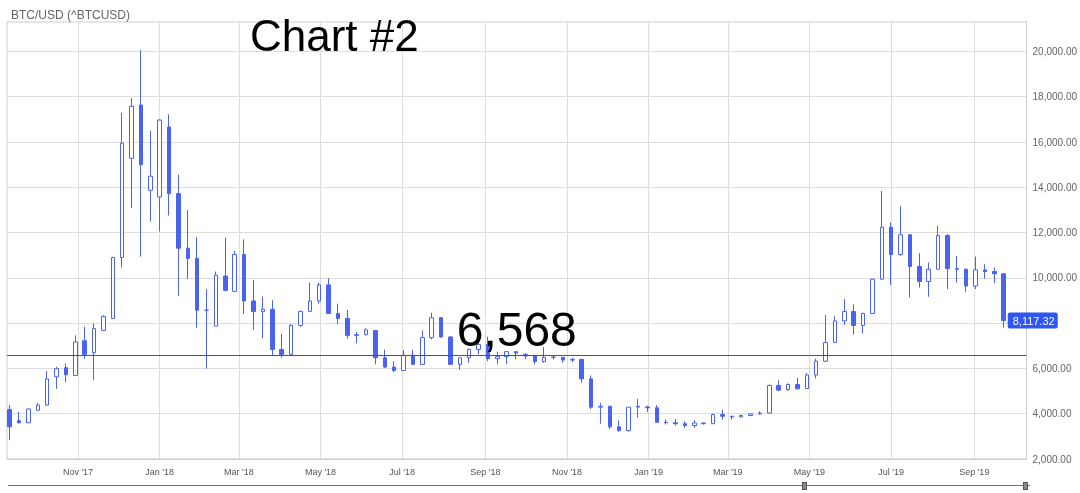 The height and width of the screenshot is (493, 1080). Describe the element at coordinates (1055, 278) in the screenshot. I see `y-tick-label: 10,000.00` at that location.